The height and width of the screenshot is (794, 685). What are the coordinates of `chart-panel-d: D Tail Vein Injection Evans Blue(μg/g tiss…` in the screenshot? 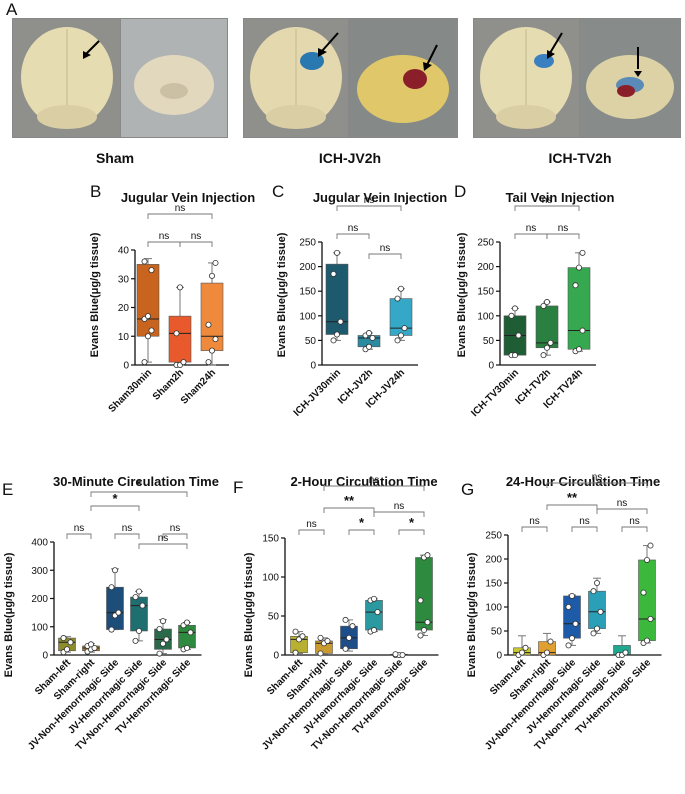 It's located at (534, 300).